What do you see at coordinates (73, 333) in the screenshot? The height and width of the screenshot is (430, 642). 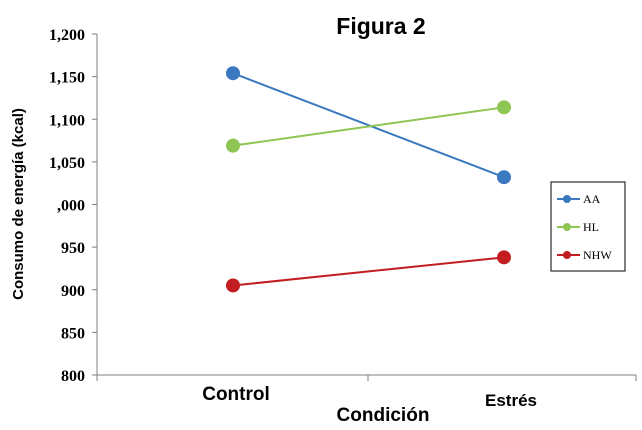 I see `y-tick-label: 850` at bounding box center [73, 333].